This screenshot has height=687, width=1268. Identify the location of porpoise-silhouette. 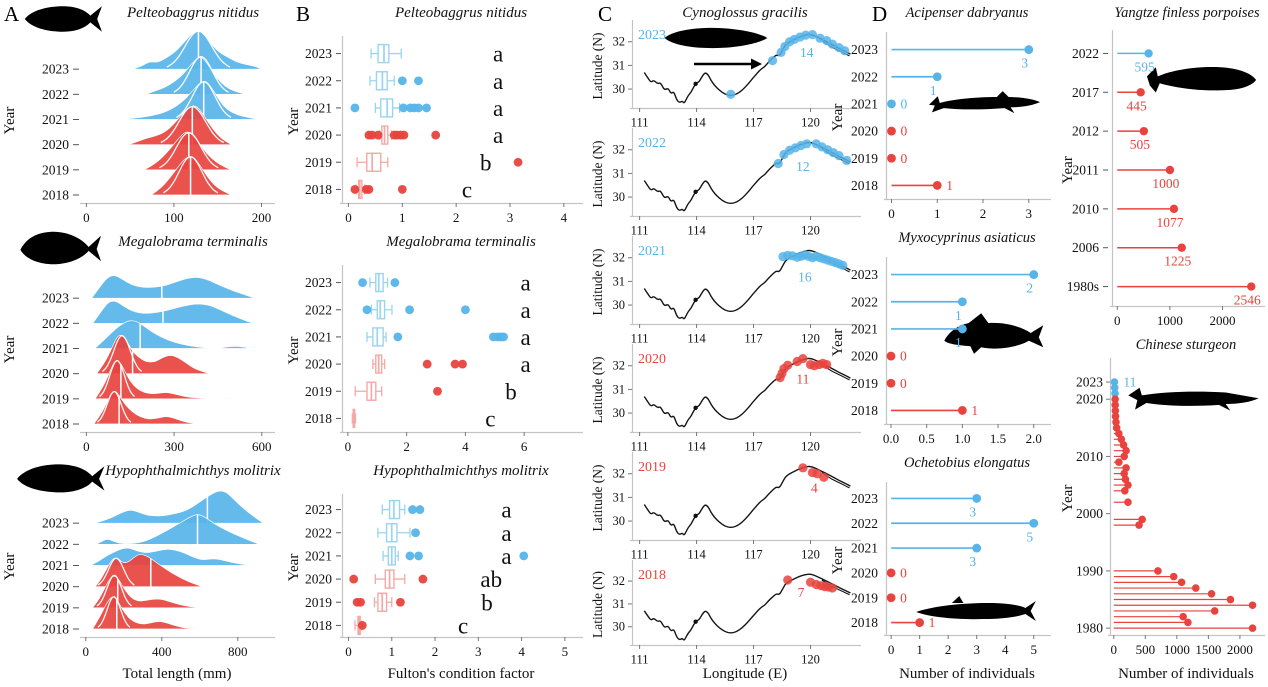
(1201, 79).